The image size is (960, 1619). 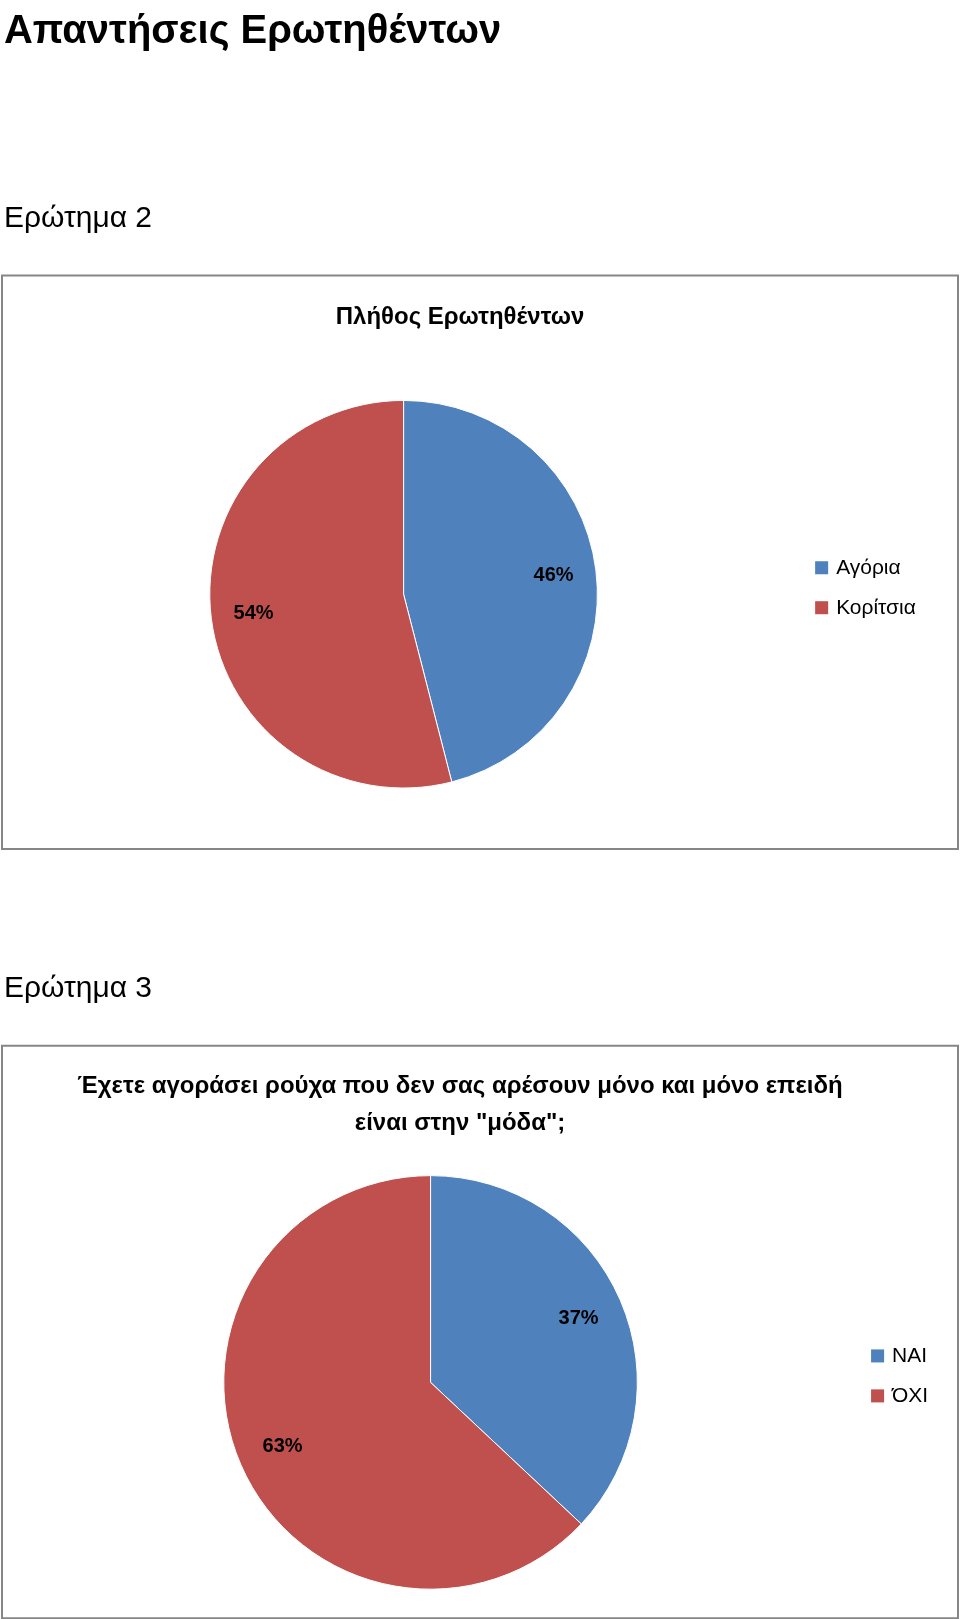 I want to click on legend-label: ΝΑΙ, so click(x=910, y=1354).